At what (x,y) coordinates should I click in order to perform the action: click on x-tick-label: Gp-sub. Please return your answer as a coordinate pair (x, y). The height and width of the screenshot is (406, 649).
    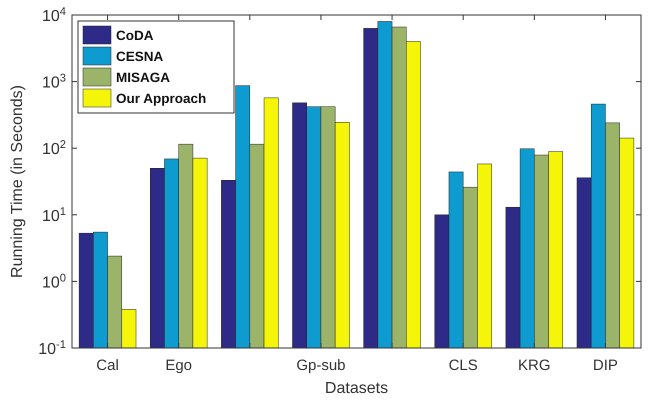
    Looking at the image, I should click on (321, 365).